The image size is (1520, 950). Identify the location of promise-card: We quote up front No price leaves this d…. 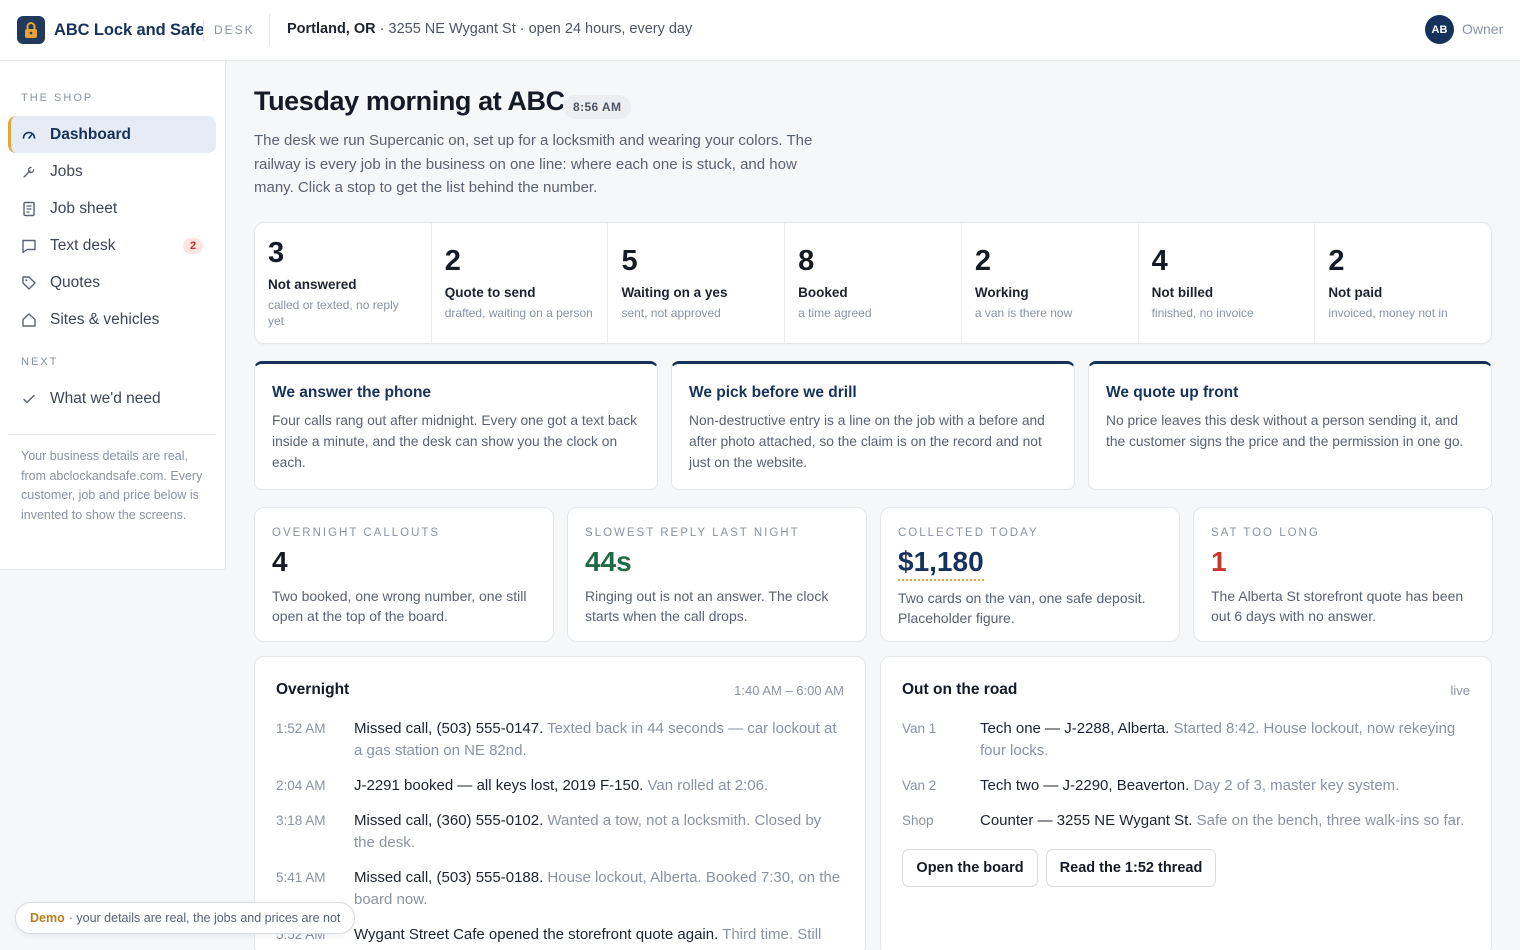
(1290, 425).